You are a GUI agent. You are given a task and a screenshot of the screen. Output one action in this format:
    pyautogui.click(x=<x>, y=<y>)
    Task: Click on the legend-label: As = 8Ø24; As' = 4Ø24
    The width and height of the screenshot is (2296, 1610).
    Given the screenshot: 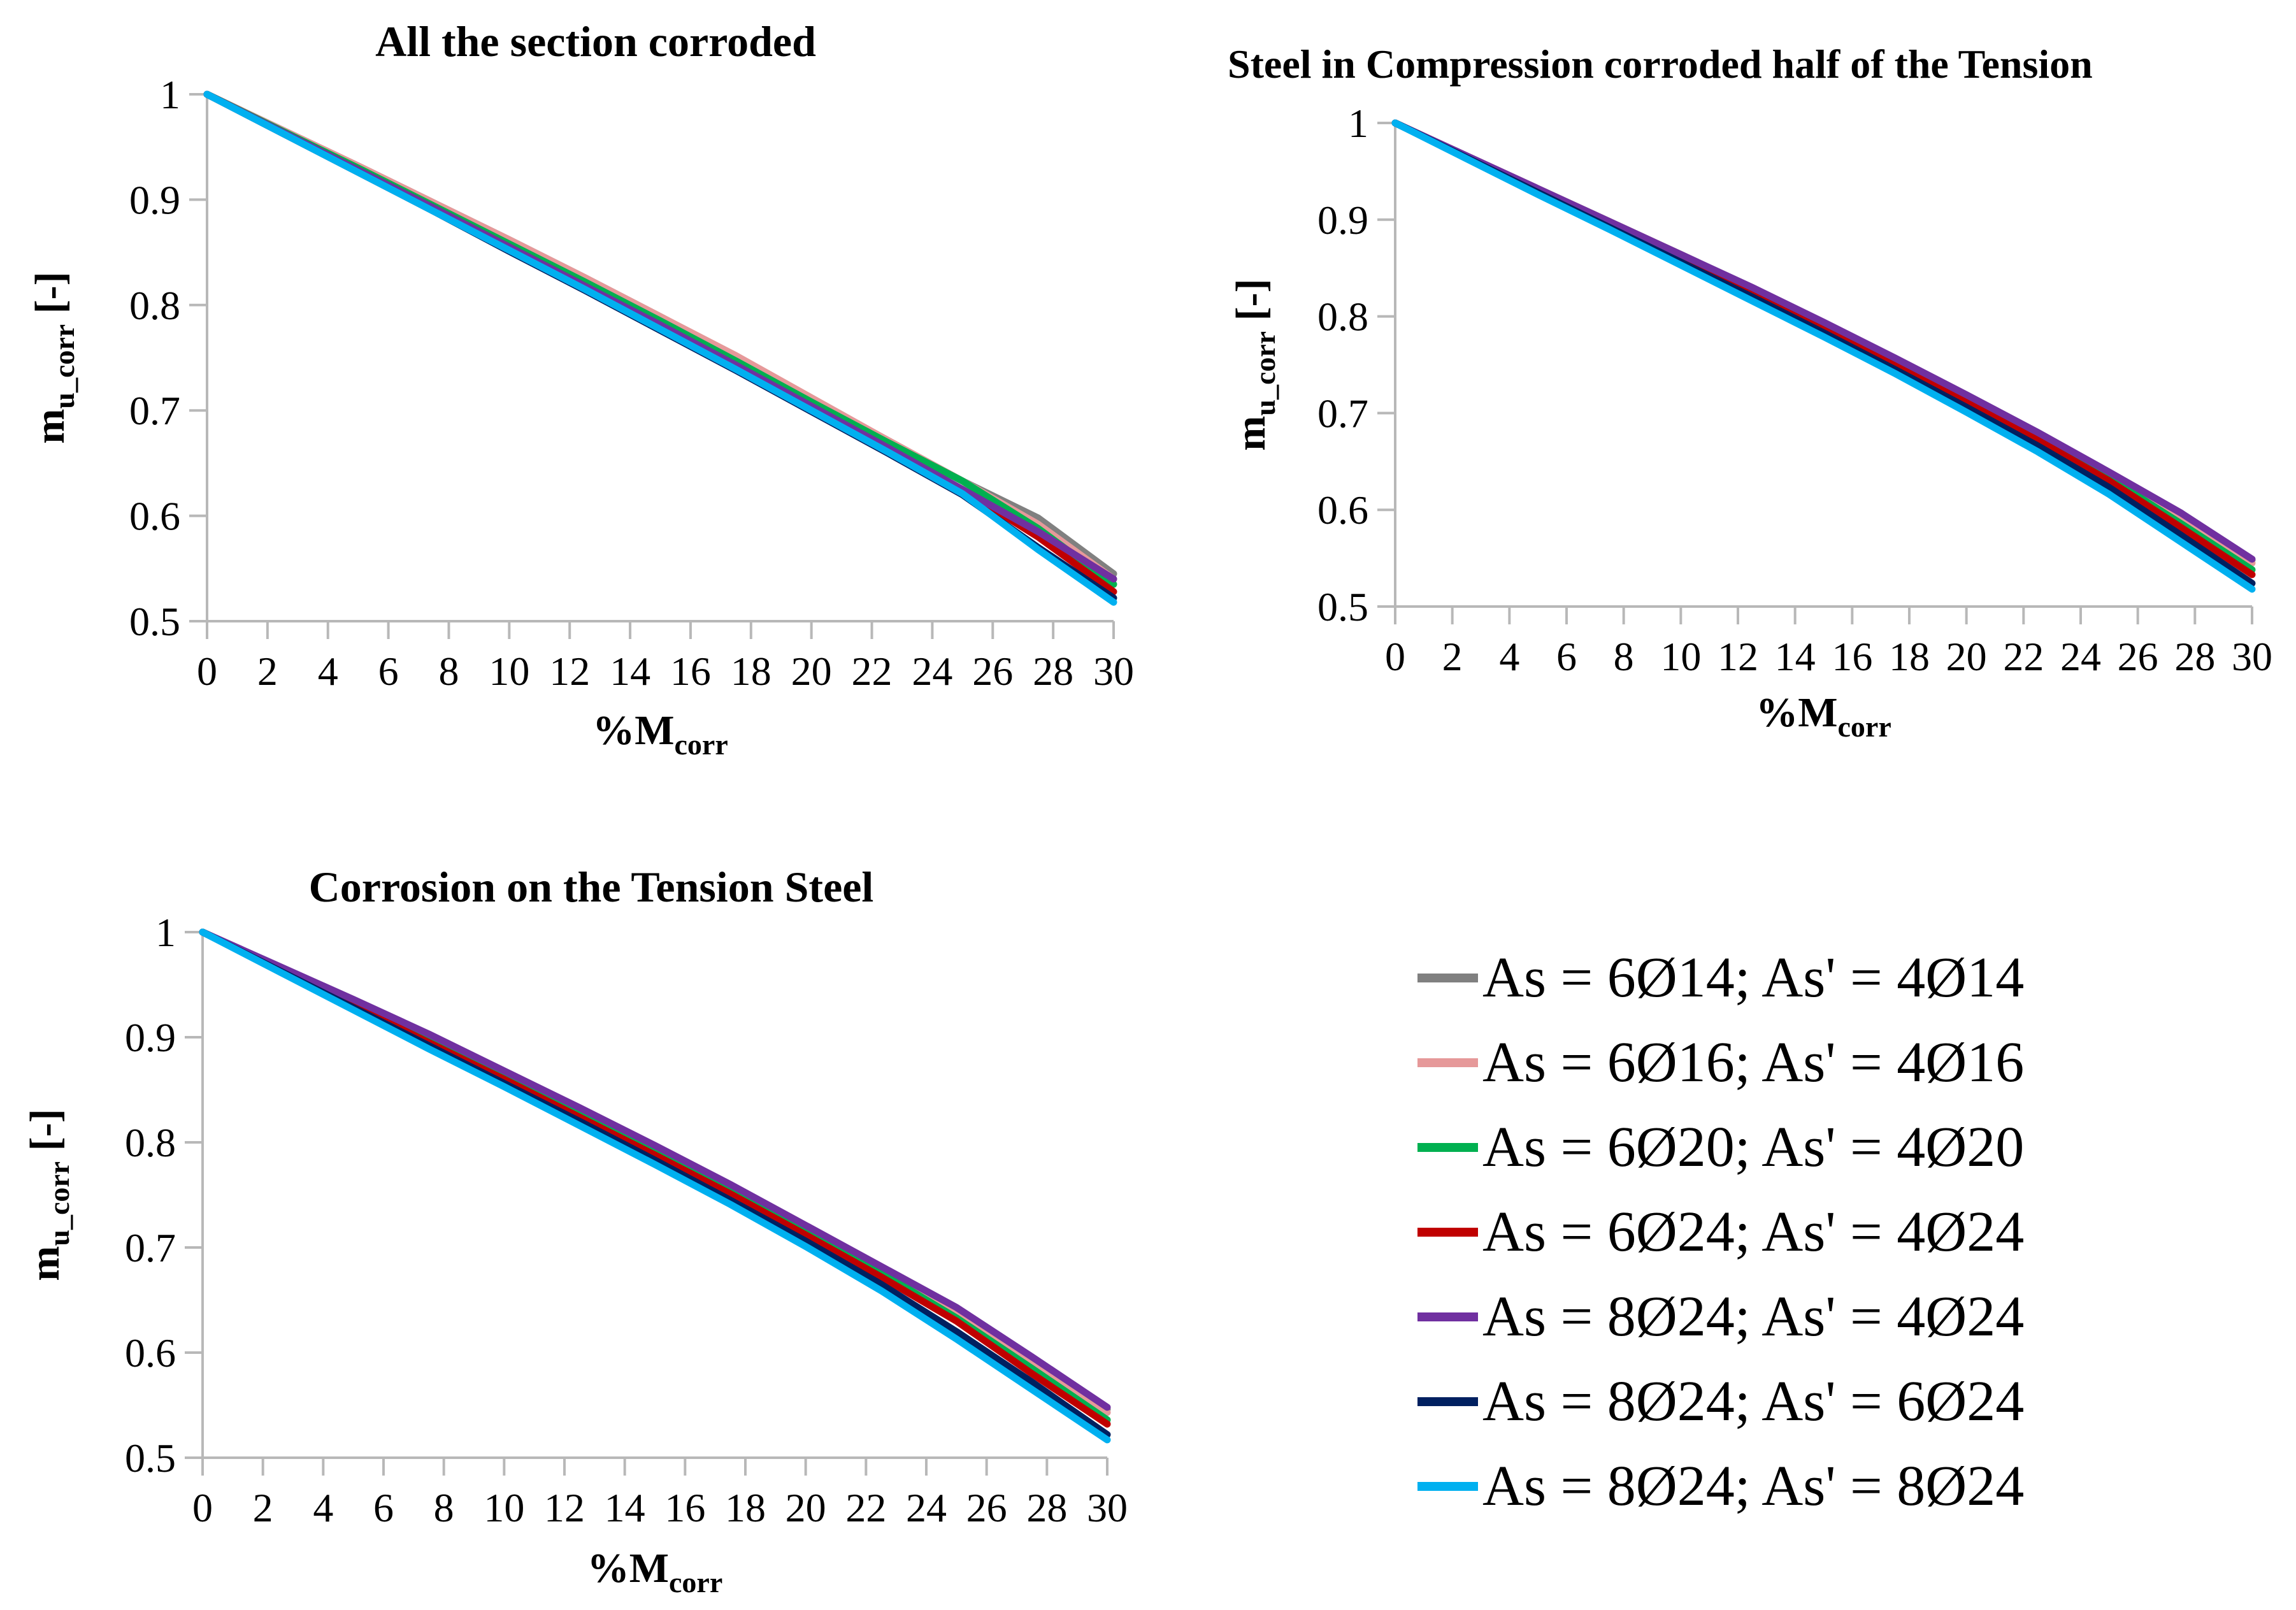 What is the action you would take?
    pyautogui.click(x=1754, y=1316)
    